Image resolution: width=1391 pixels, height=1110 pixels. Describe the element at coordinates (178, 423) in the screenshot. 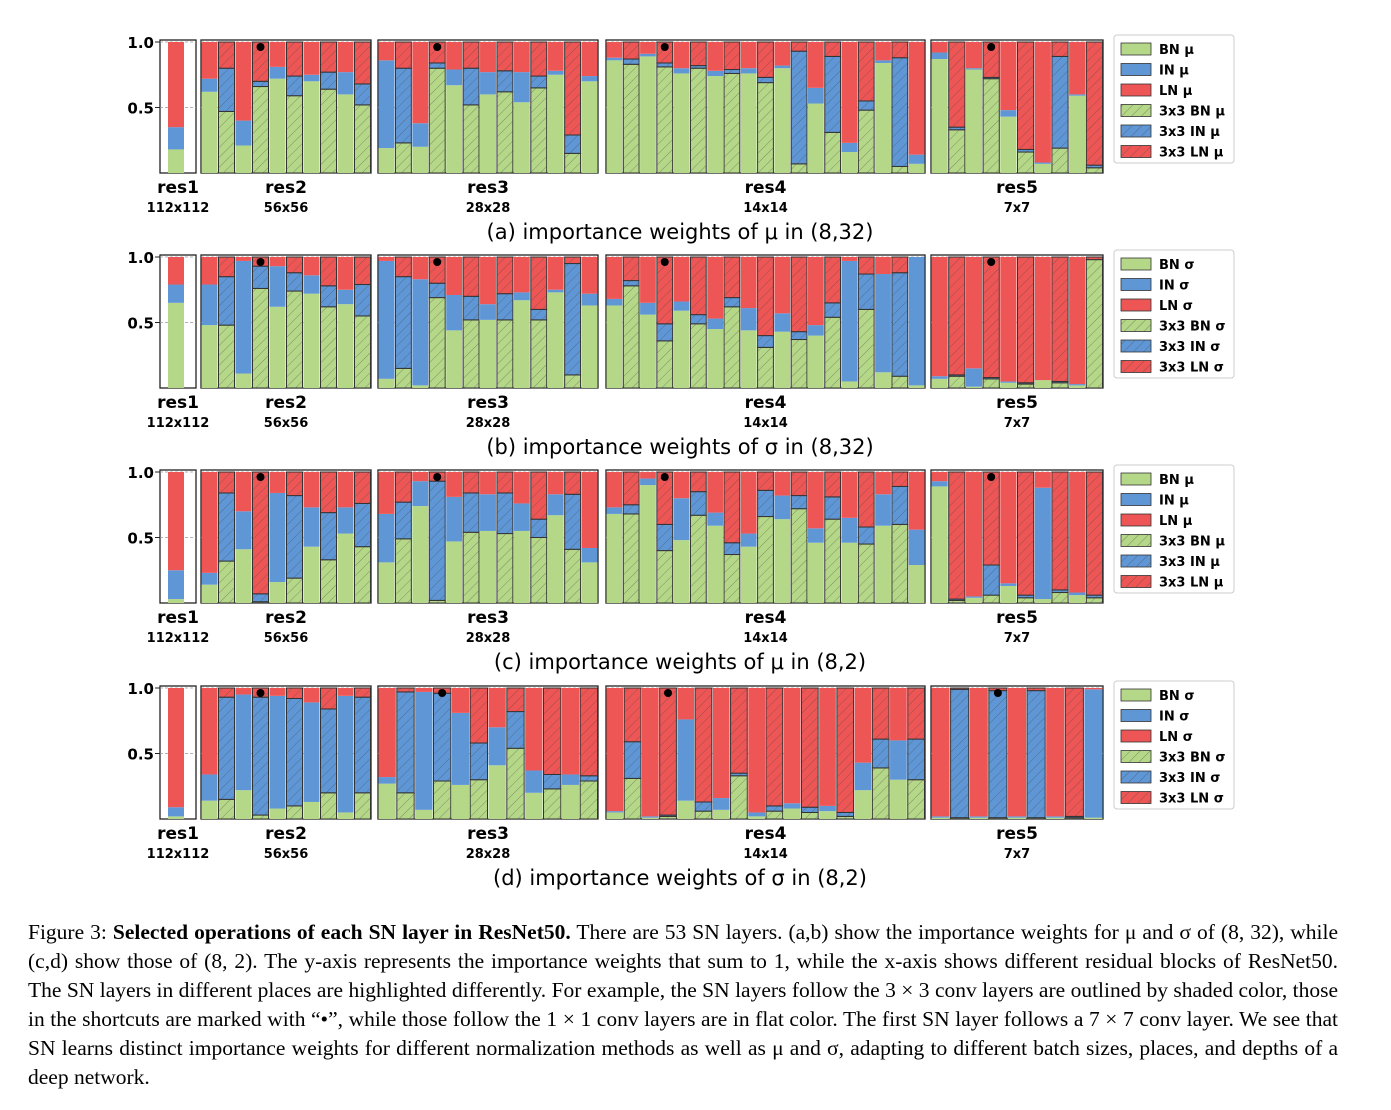

I see `group-size: 112x112` at that location.